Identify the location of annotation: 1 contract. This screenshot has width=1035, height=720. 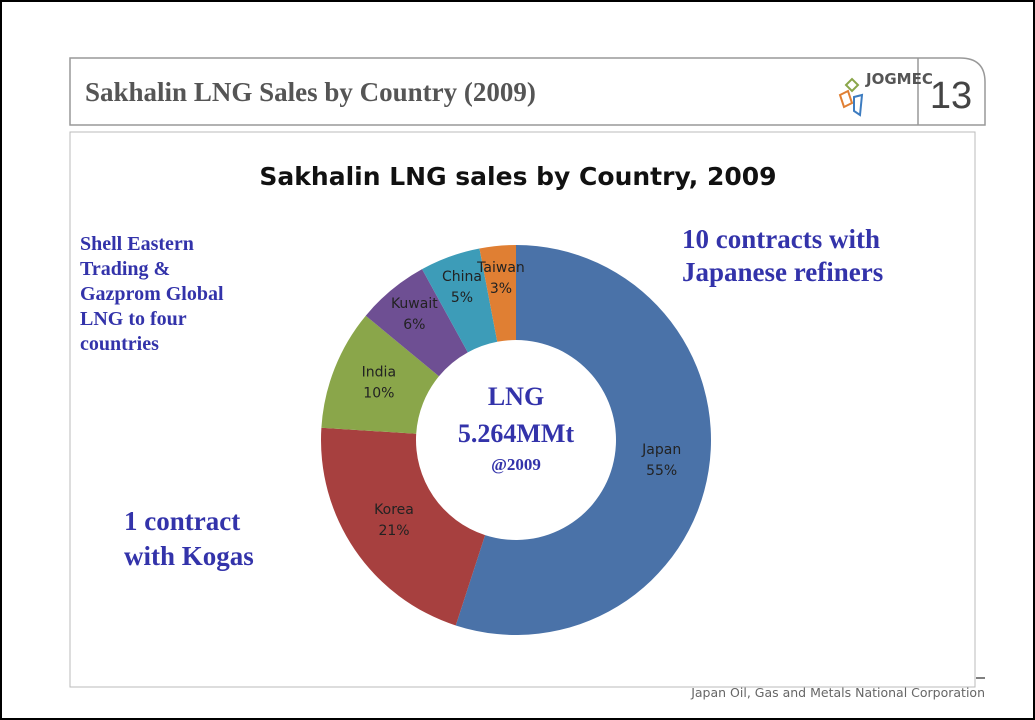
(182, 521).